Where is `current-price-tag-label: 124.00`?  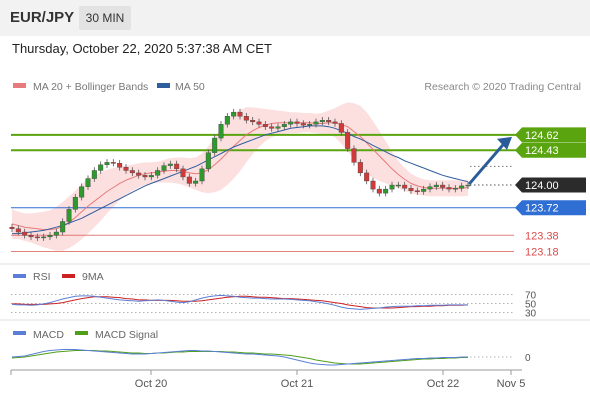
current-price-tag-label: 124.00 is located at coordinates (542, 186).